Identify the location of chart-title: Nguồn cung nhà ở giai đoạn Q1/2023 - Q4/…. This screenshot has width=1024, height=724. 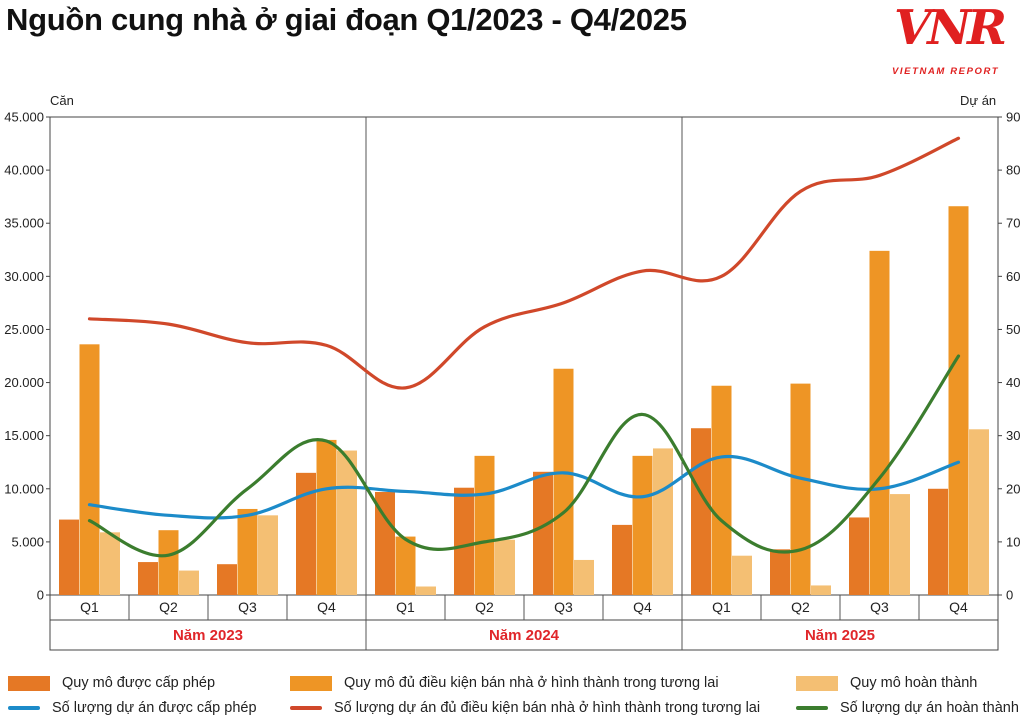
(346, 19).